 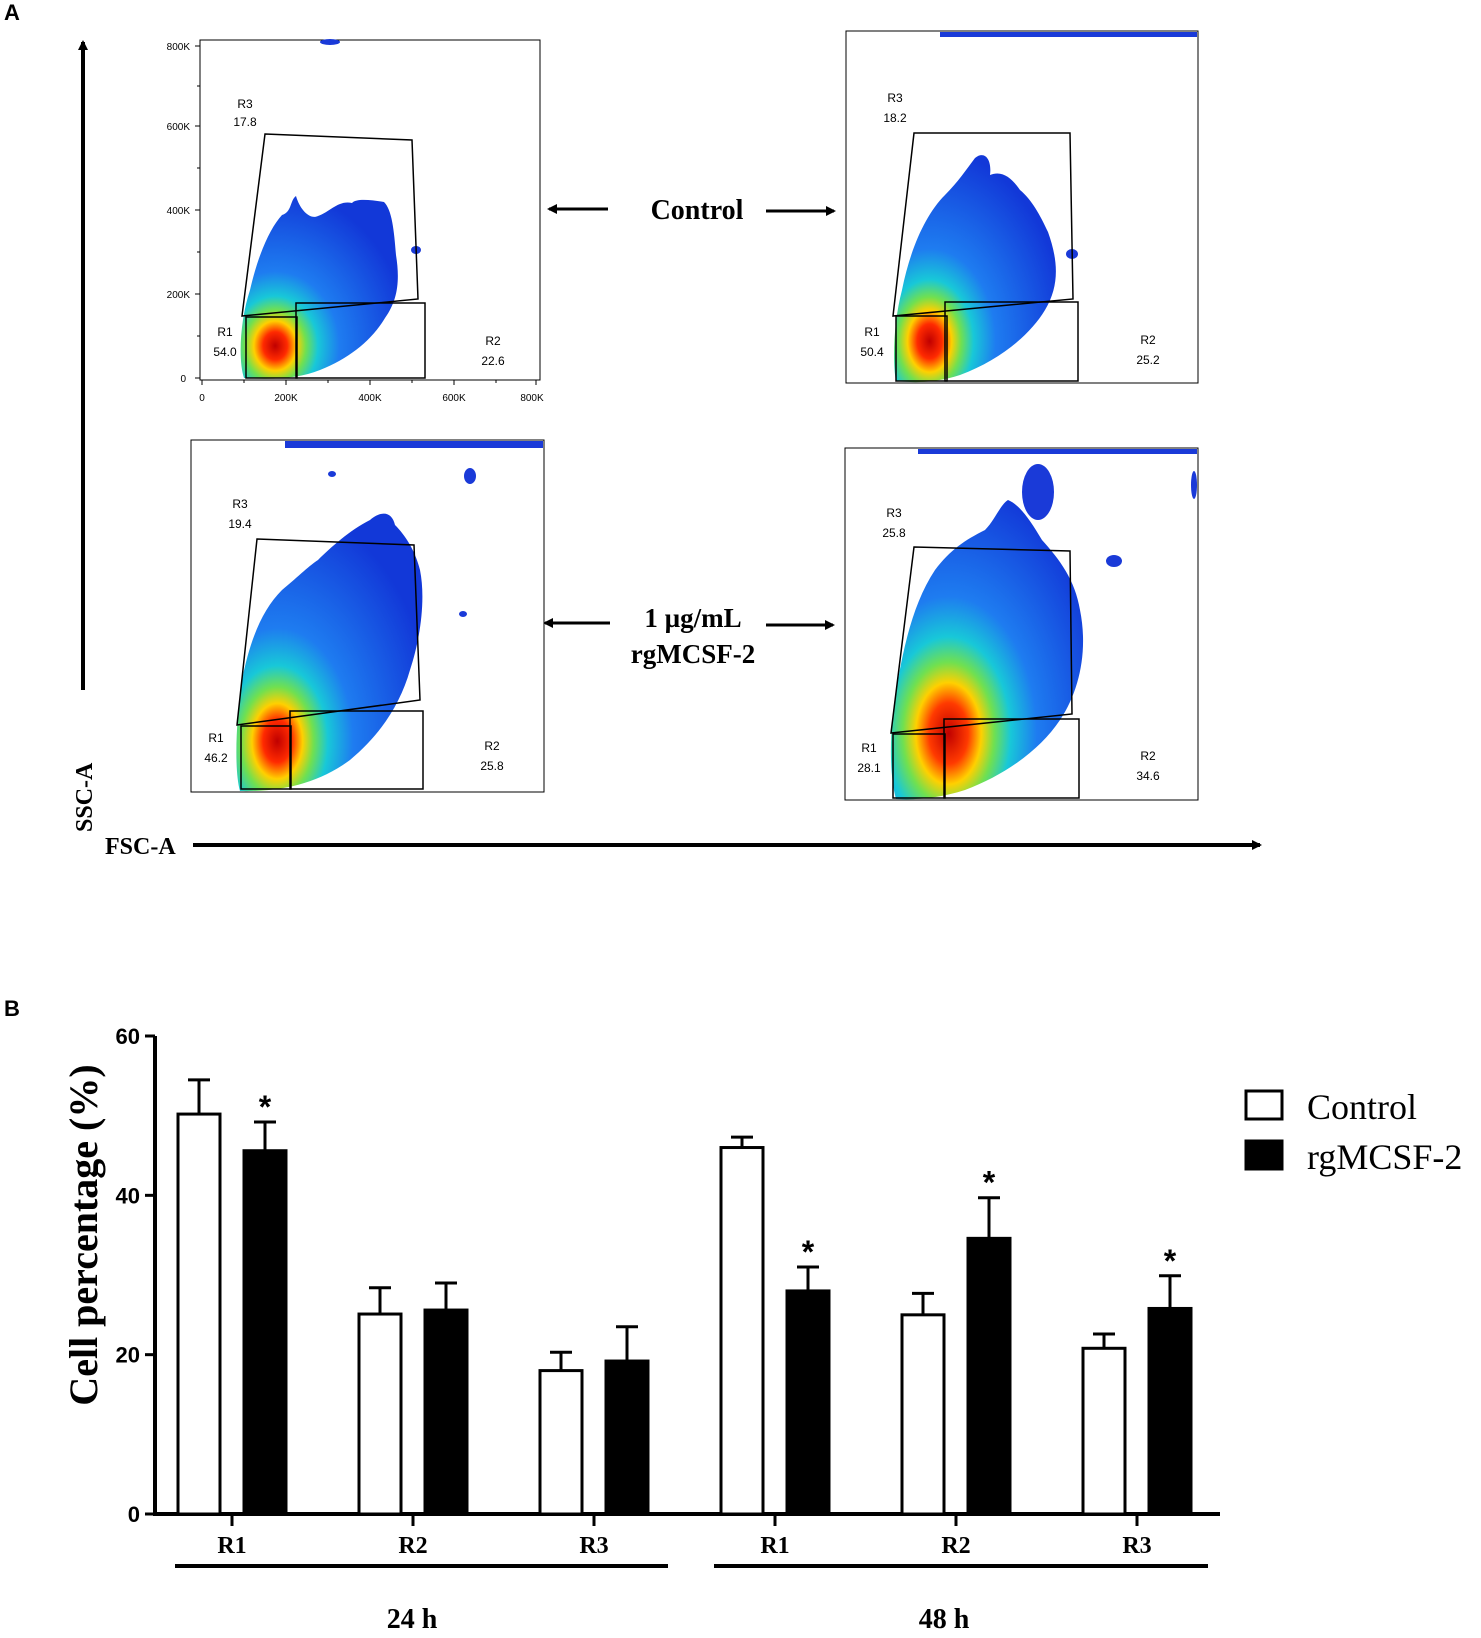 What do you see at coordinates (872, 352) in the screenshot?
I see `gate-r1-value: 50.4` at bounding box center [872, 352].